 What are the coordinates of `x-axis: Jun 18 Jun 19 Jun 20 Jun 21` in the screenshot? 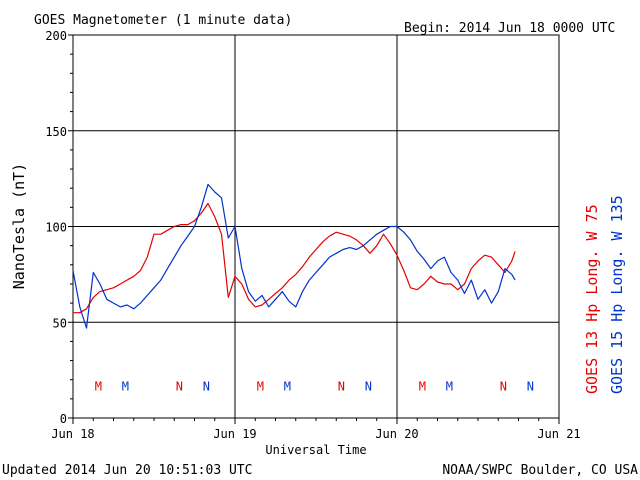 It's located at (316, 429).